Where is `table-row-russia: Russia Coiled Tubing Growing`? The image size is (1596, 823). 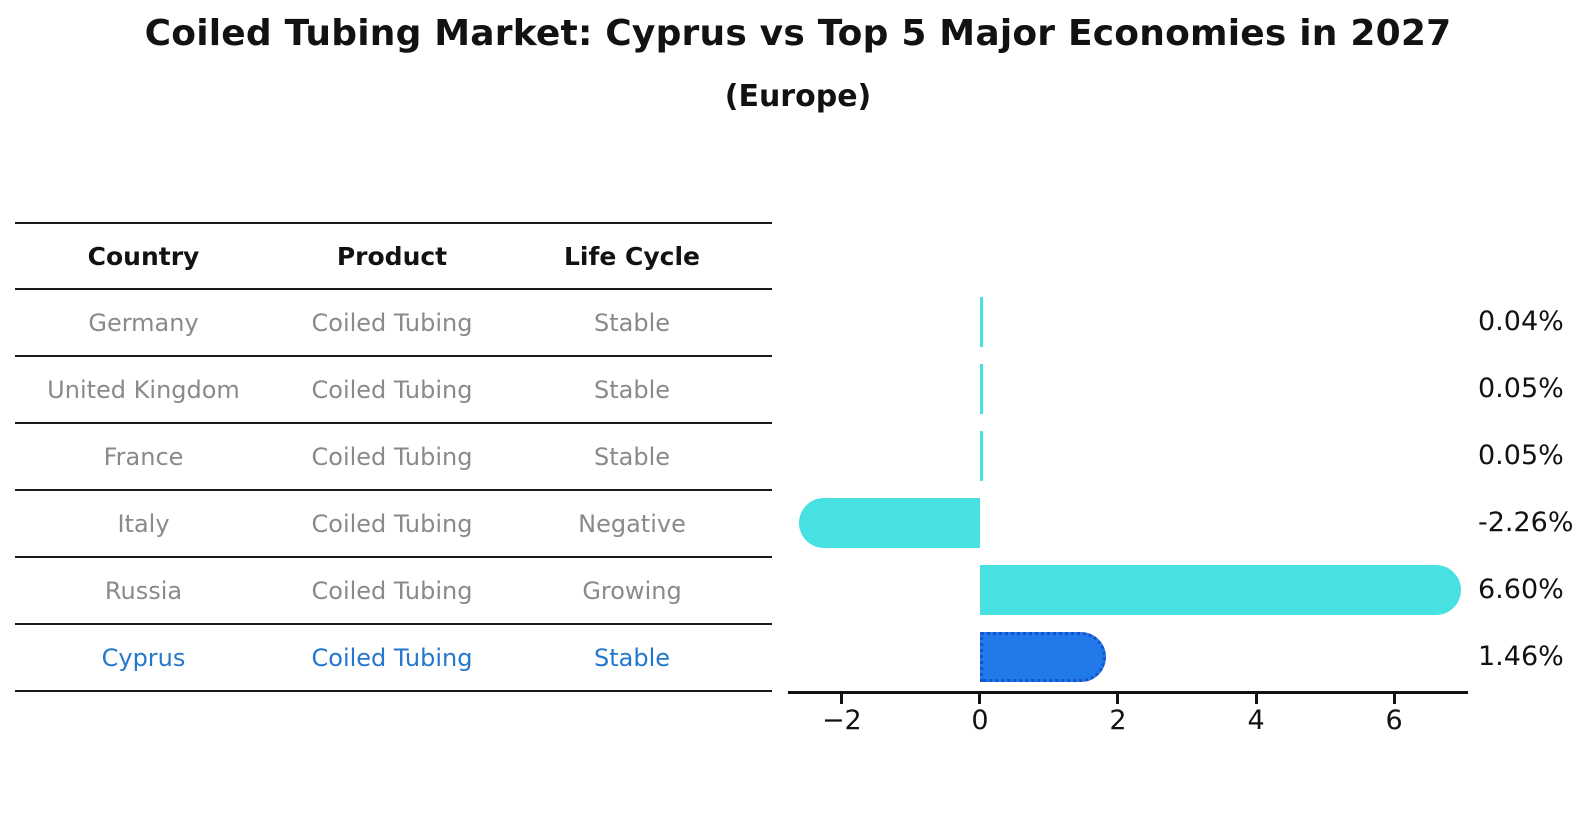
table-row-russia: Russia Coiled Tubing Growing is located at coordinates (393, 591).